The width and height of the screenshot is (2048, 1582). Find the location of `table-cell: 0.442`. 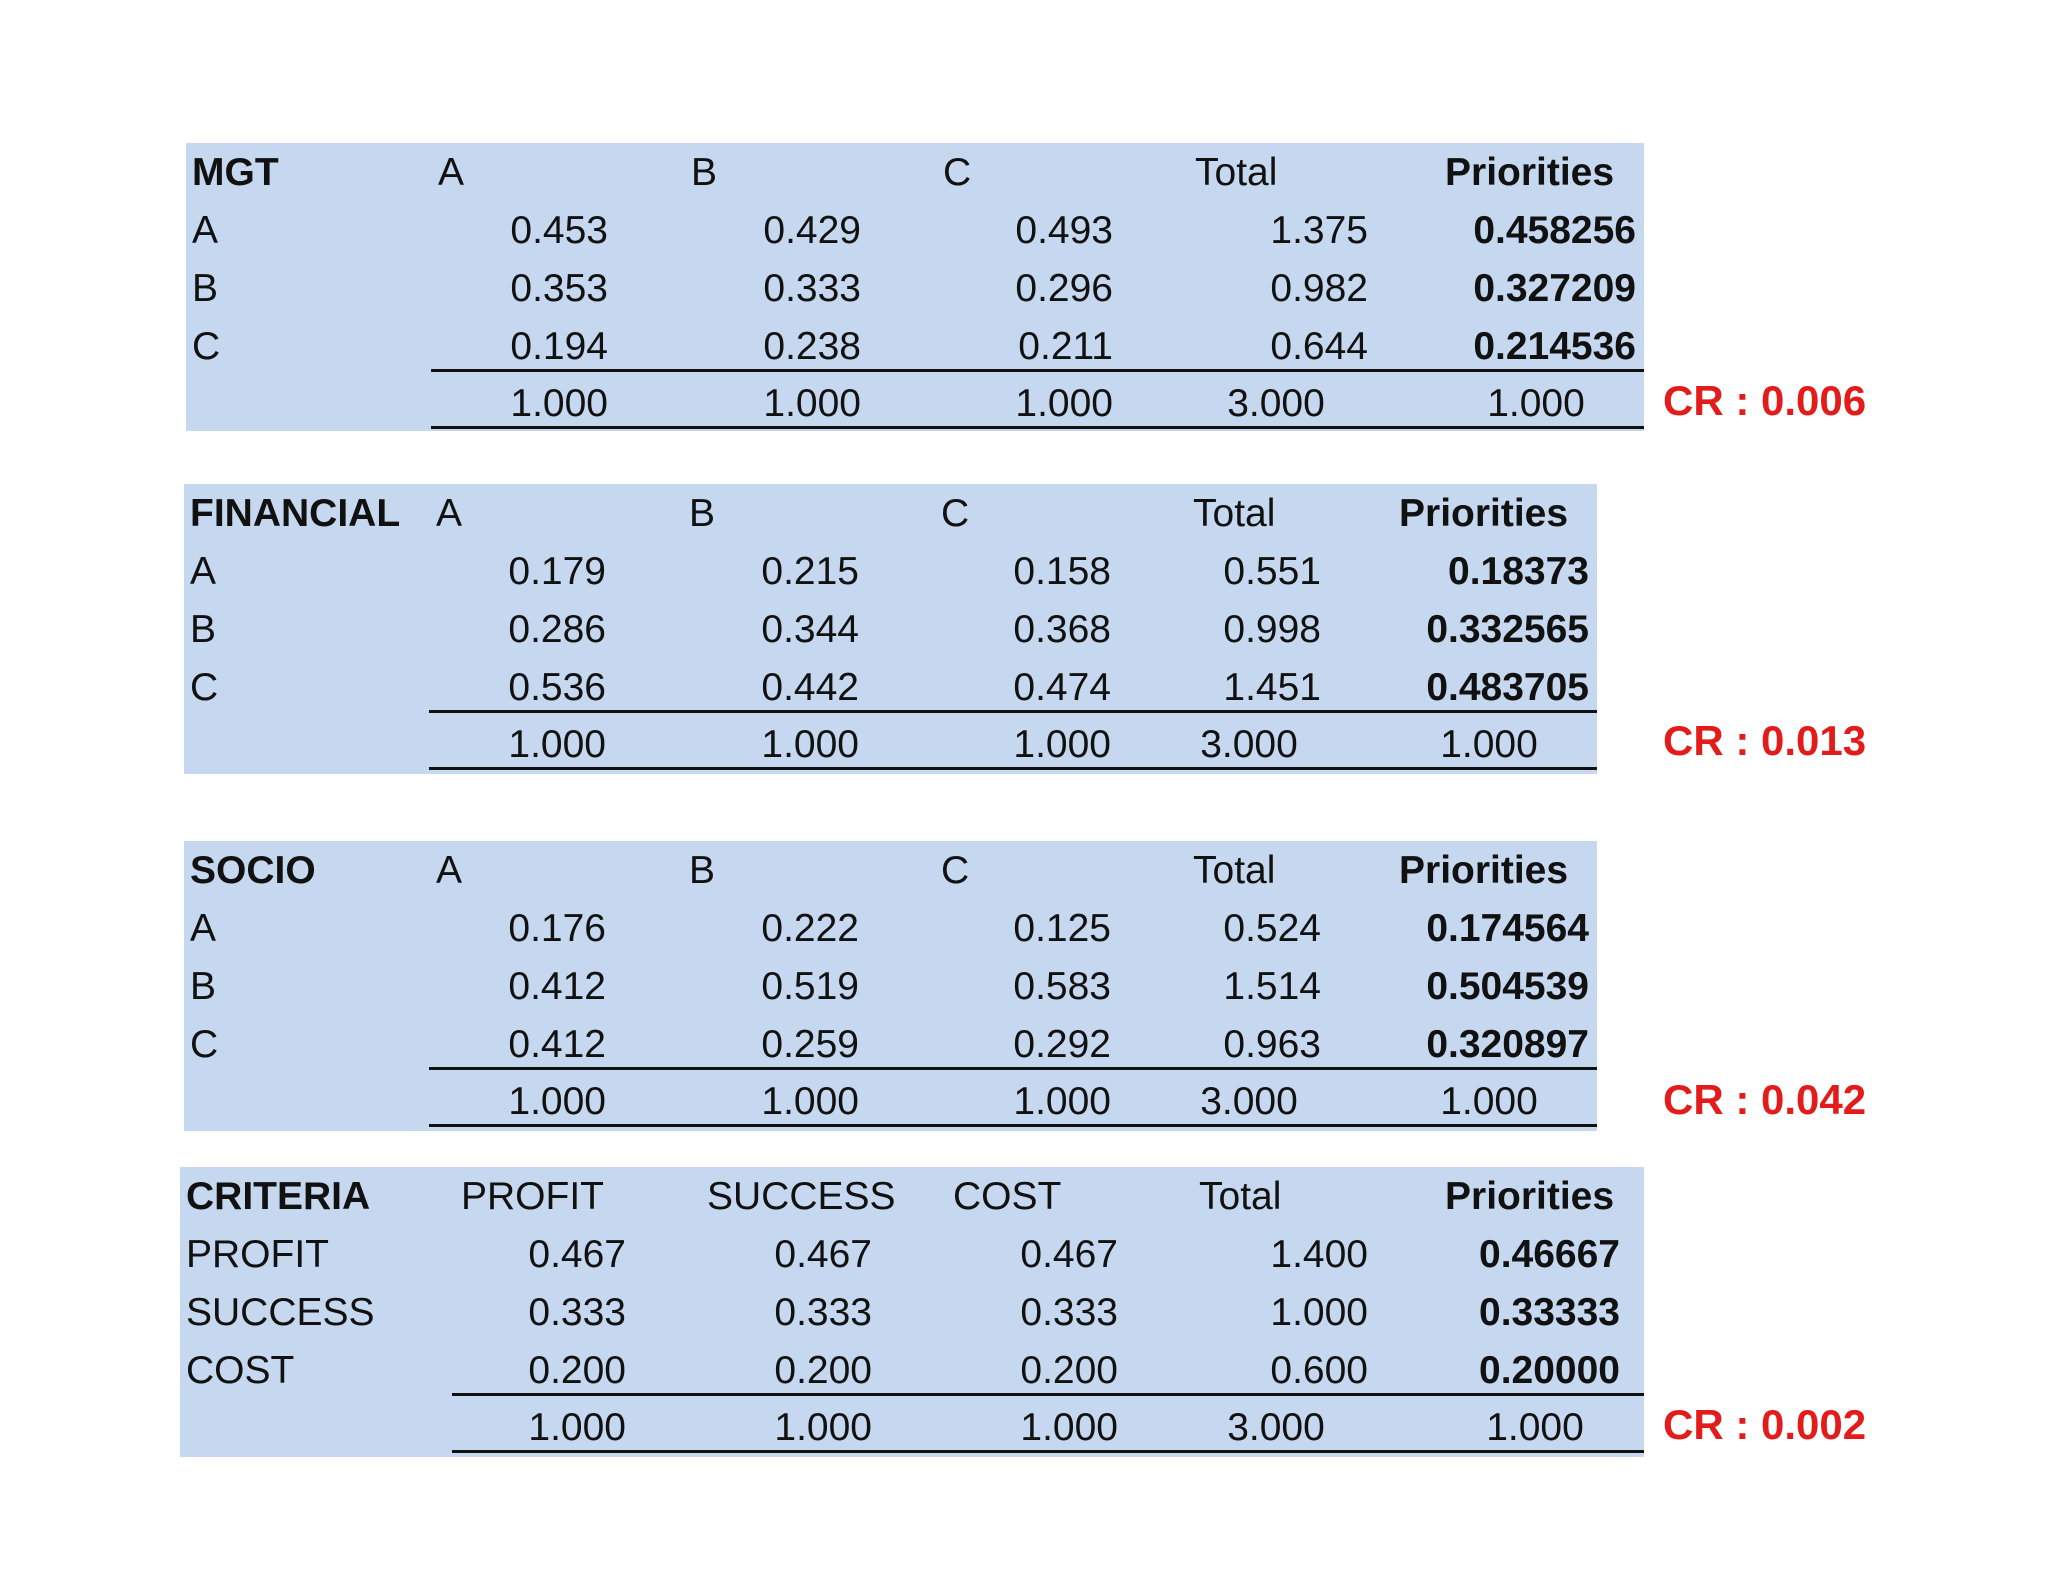

table-cell: 0.442 is located at coordinates (810, 687).